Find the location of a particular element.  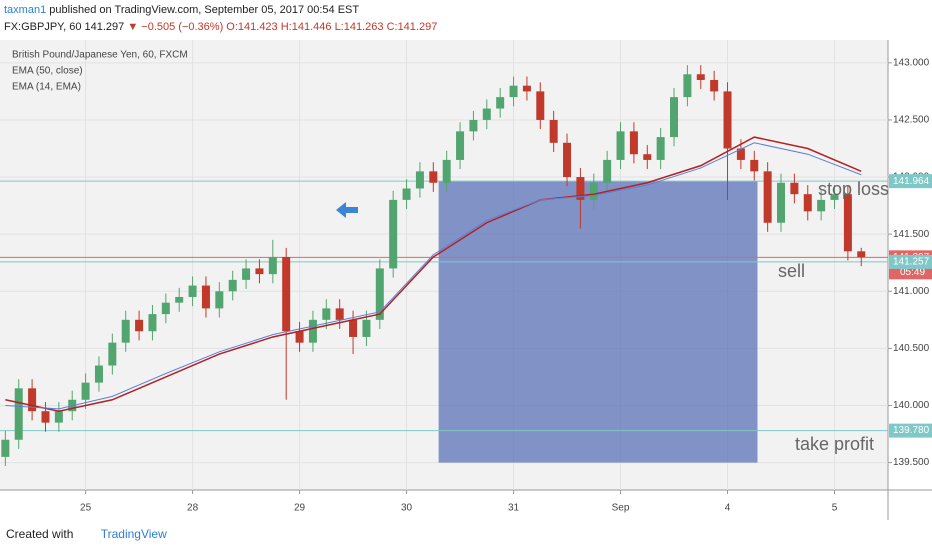

x-tick-label: Sep is located at coordinates (621, 508).